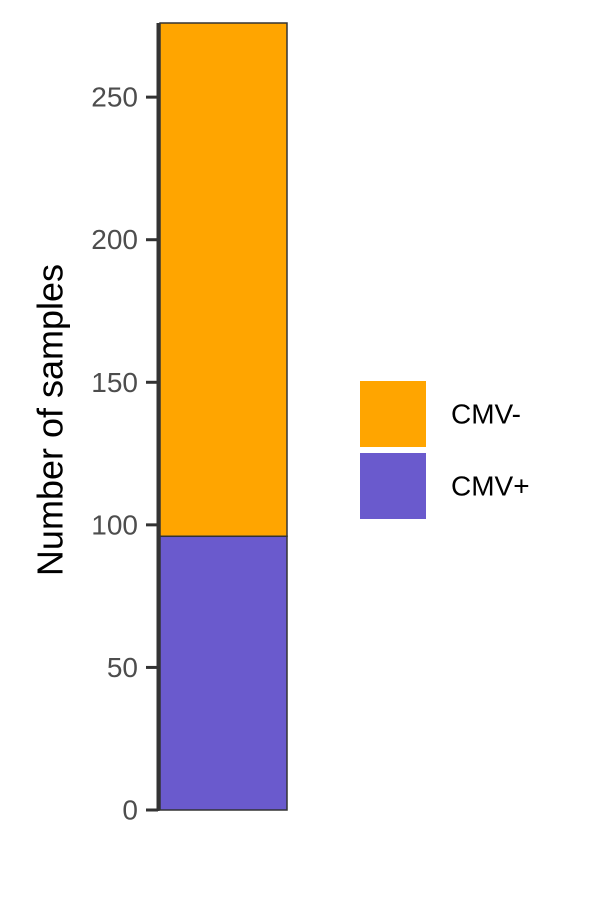 The width and height of the screenshot is (600, 900). What do you see at coordinates (114, 524) in the screenshot?
I see `y-tick-label: 100` at bounding box center [114, 524].